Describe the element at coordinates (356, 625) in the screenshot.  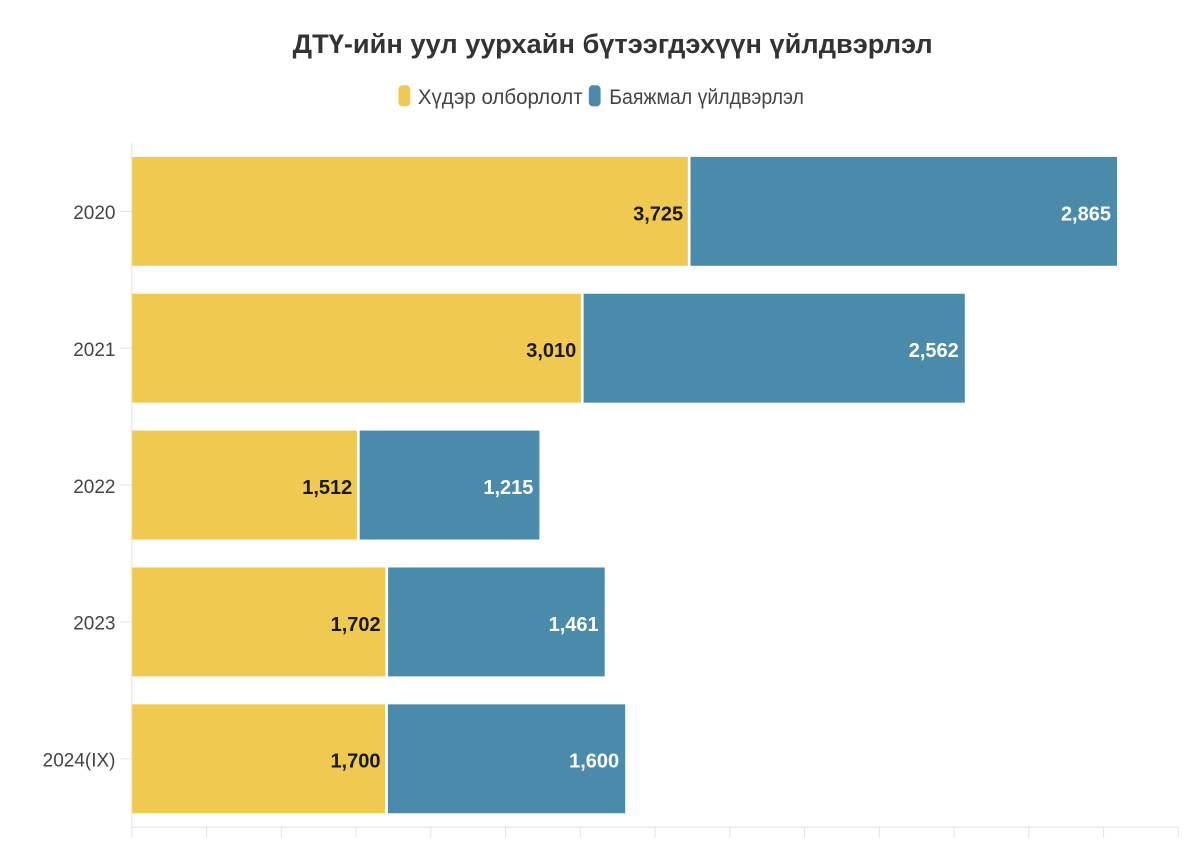
I see `svg-text: 1,702` at that location.